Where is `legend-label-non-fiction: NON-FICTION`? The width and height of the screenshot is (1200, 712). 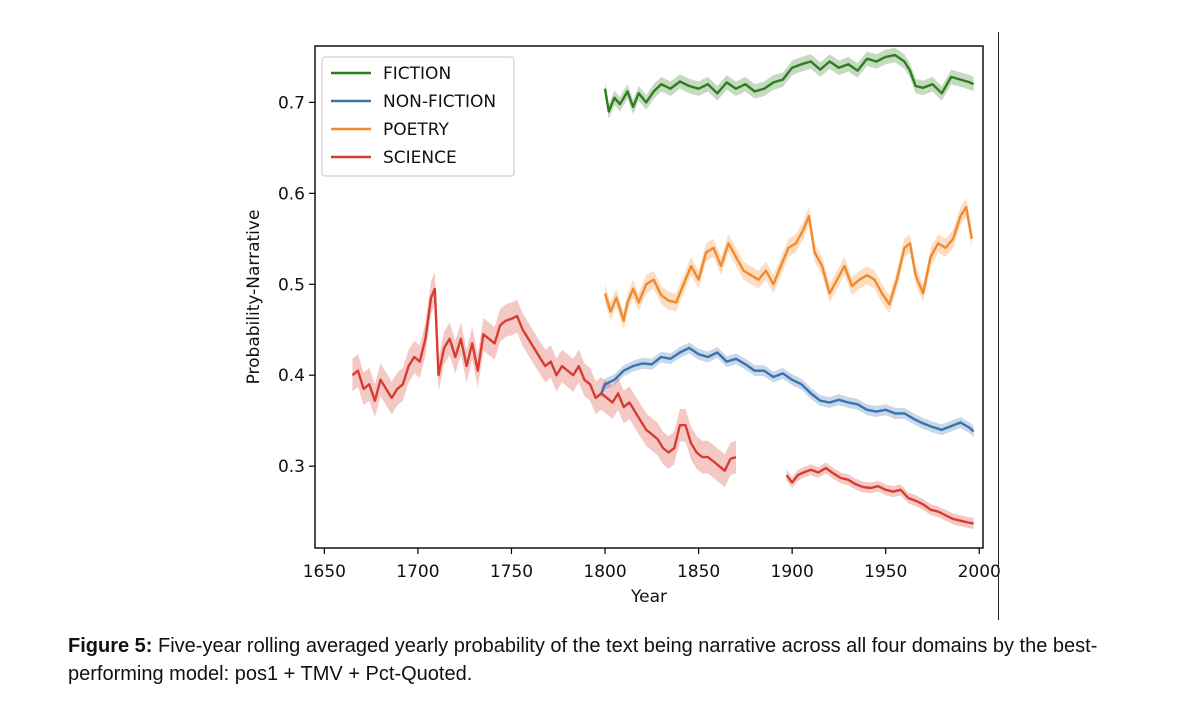 legend-label-non-fiction: NON-FICTION is located at coordinates (439, 102).